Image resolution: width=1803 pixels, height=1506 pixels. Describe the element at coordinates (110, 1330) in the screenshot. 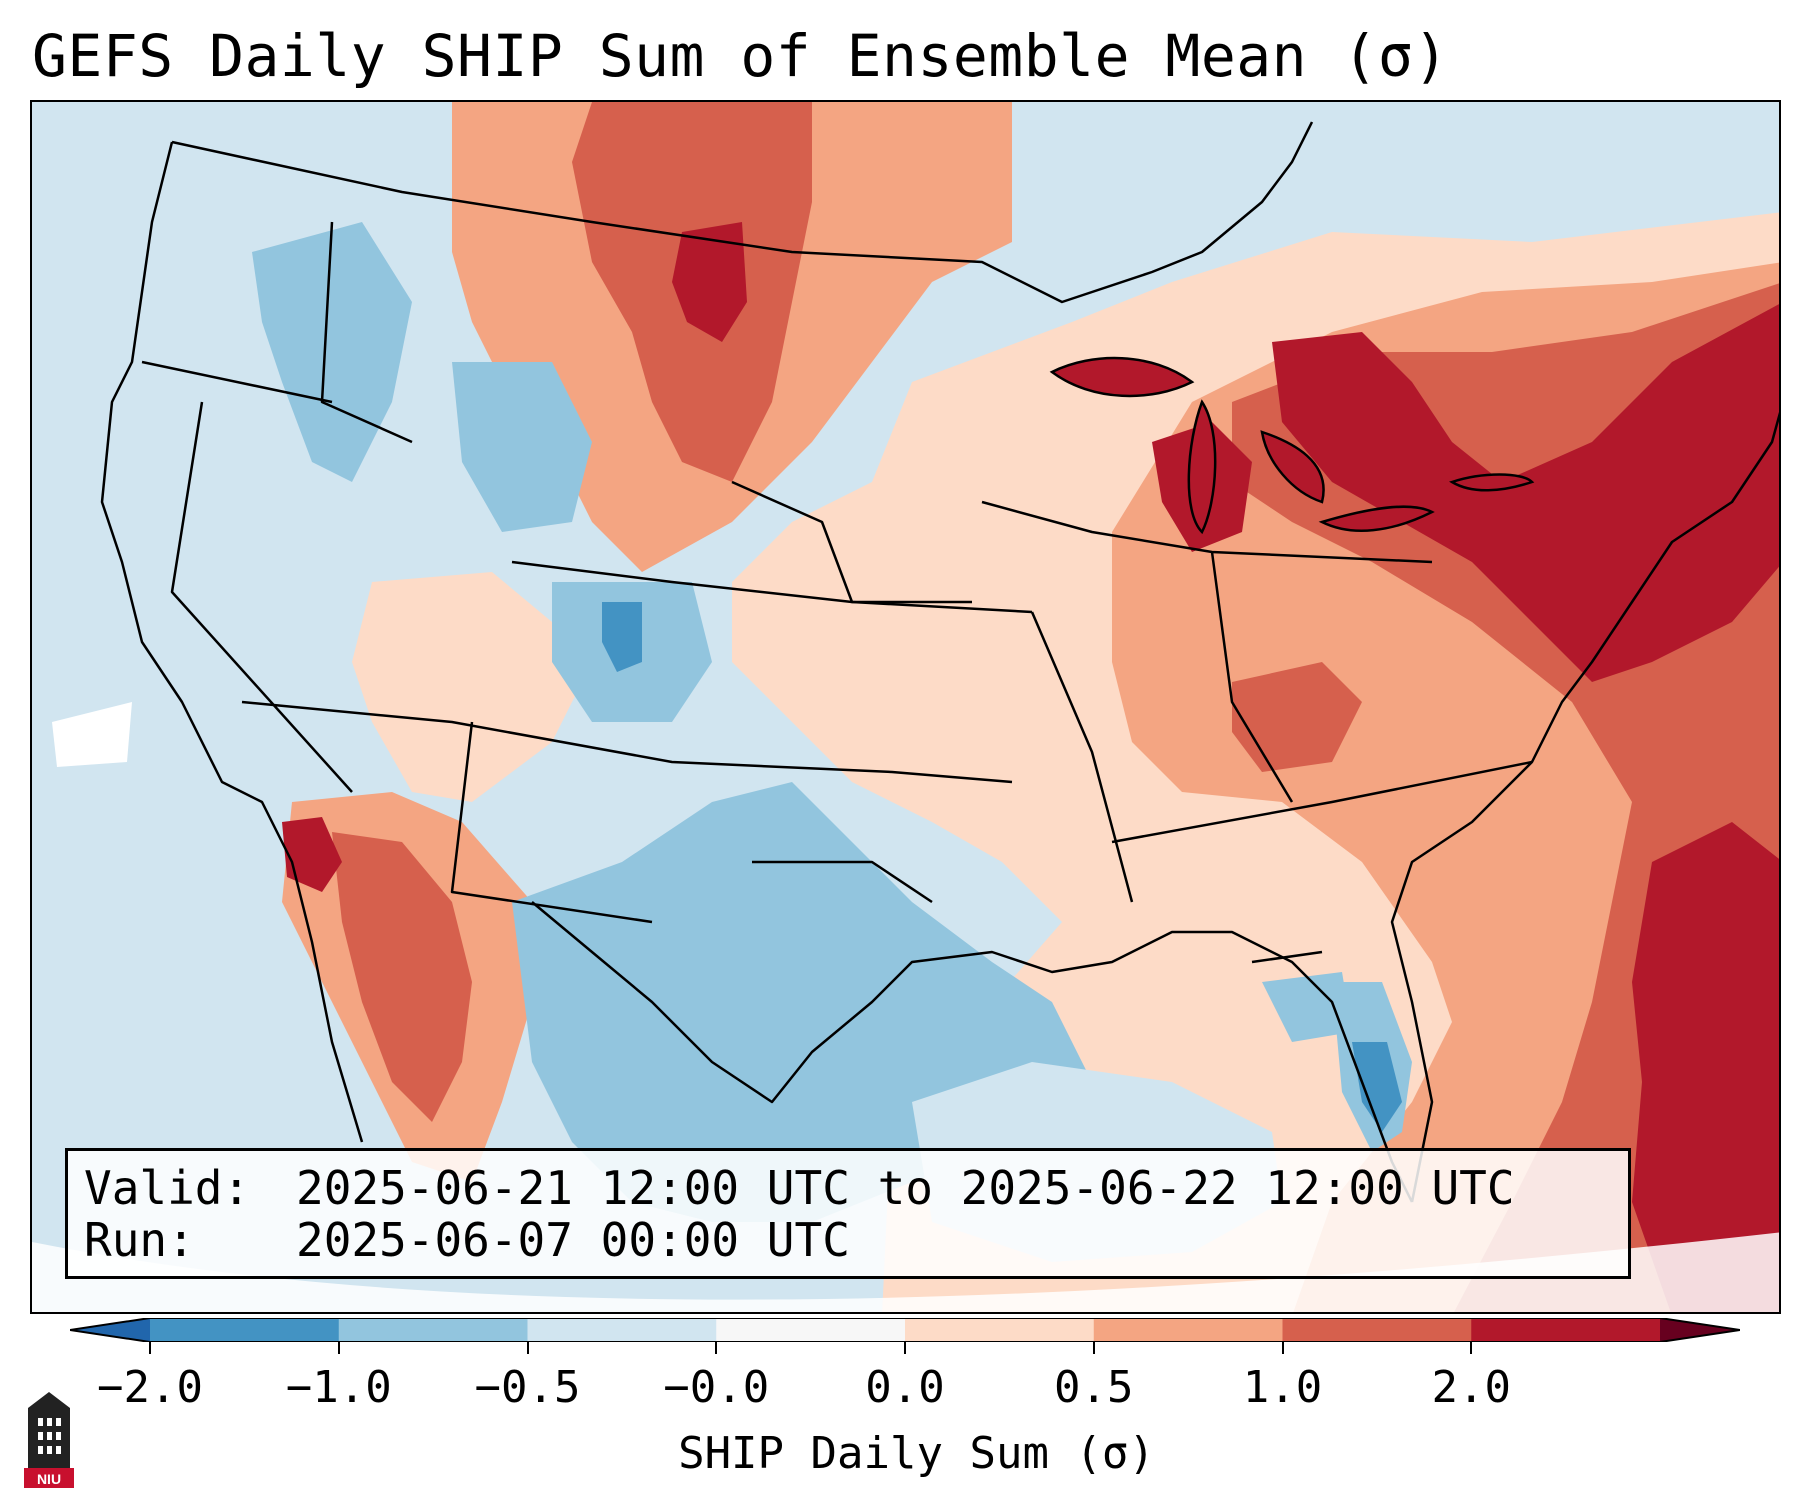

I see `colorbar-under-arrow` at that location.